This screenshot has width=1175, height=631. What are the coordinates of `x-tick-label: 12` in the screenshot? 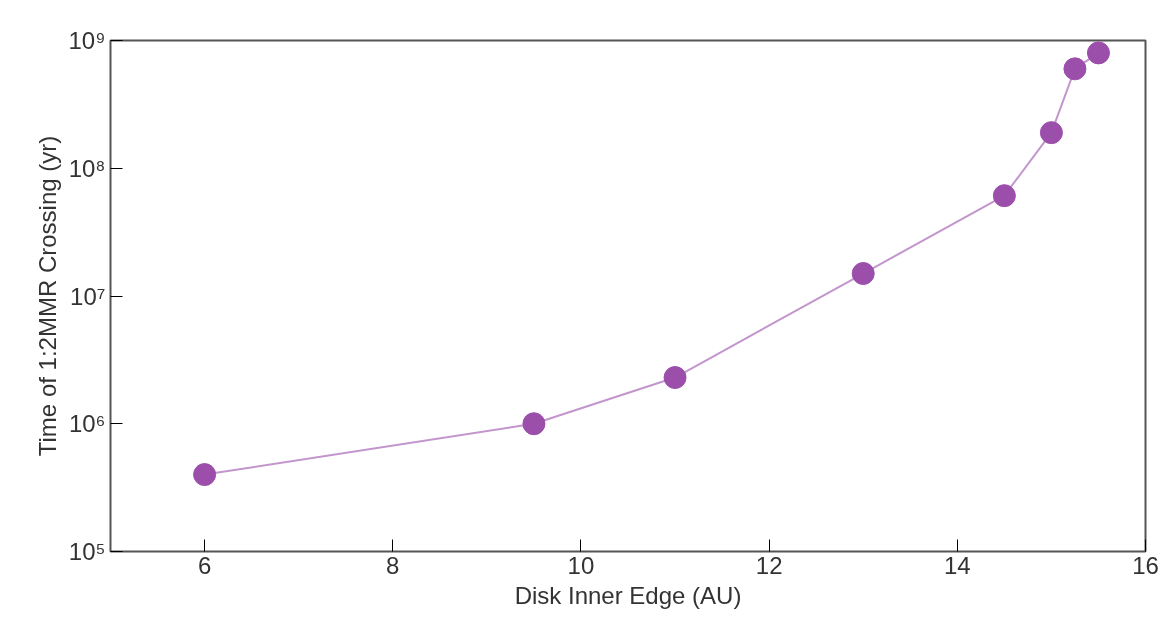 It's located at (769, 565).